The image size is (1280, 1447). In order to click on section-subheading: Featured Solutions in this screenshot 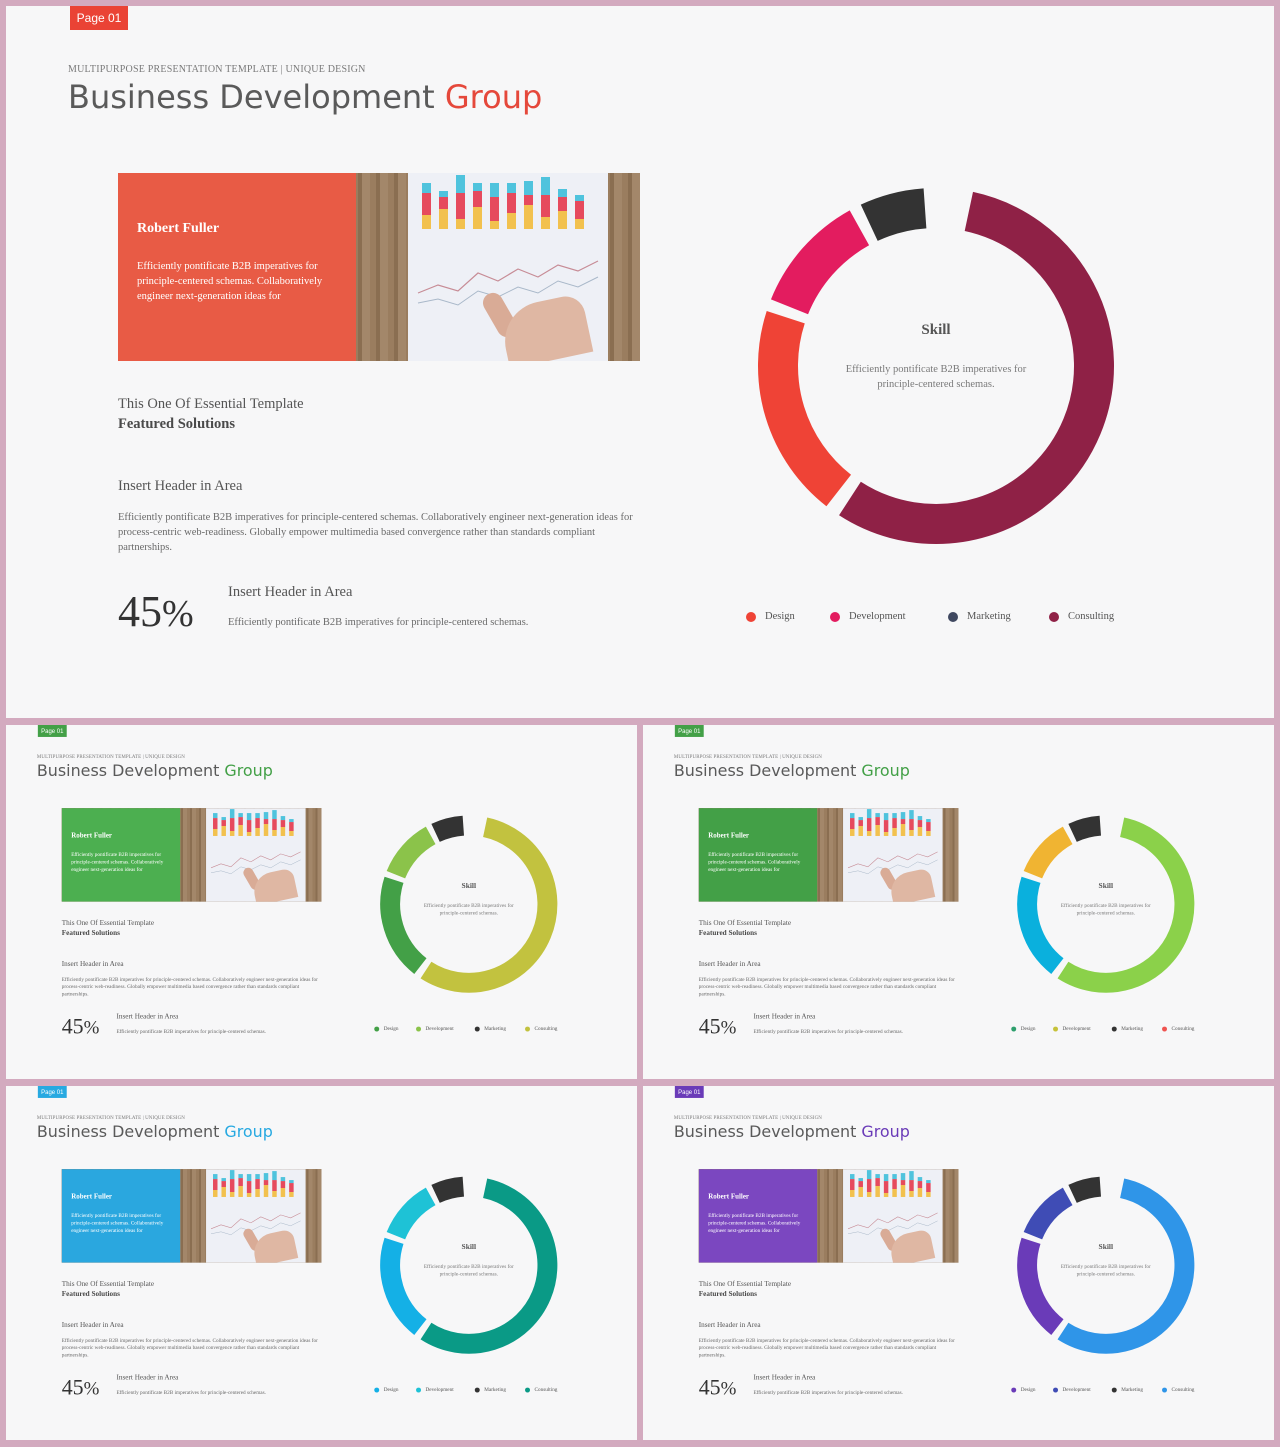, I will do `click(727, 933)`.